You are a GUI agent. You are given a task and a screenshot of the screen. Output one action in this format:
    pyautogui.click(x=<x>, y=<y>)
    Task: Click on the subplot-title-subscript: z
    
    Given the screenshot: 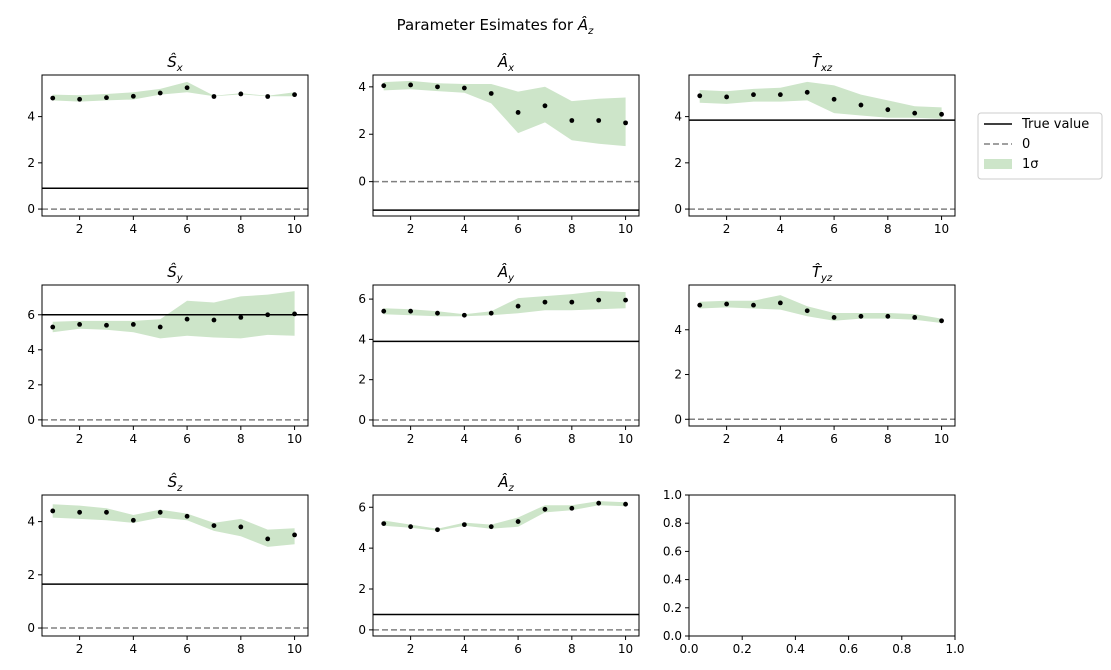 What is the action you would take?
    pyautogui.click(x=511, y=488)
    